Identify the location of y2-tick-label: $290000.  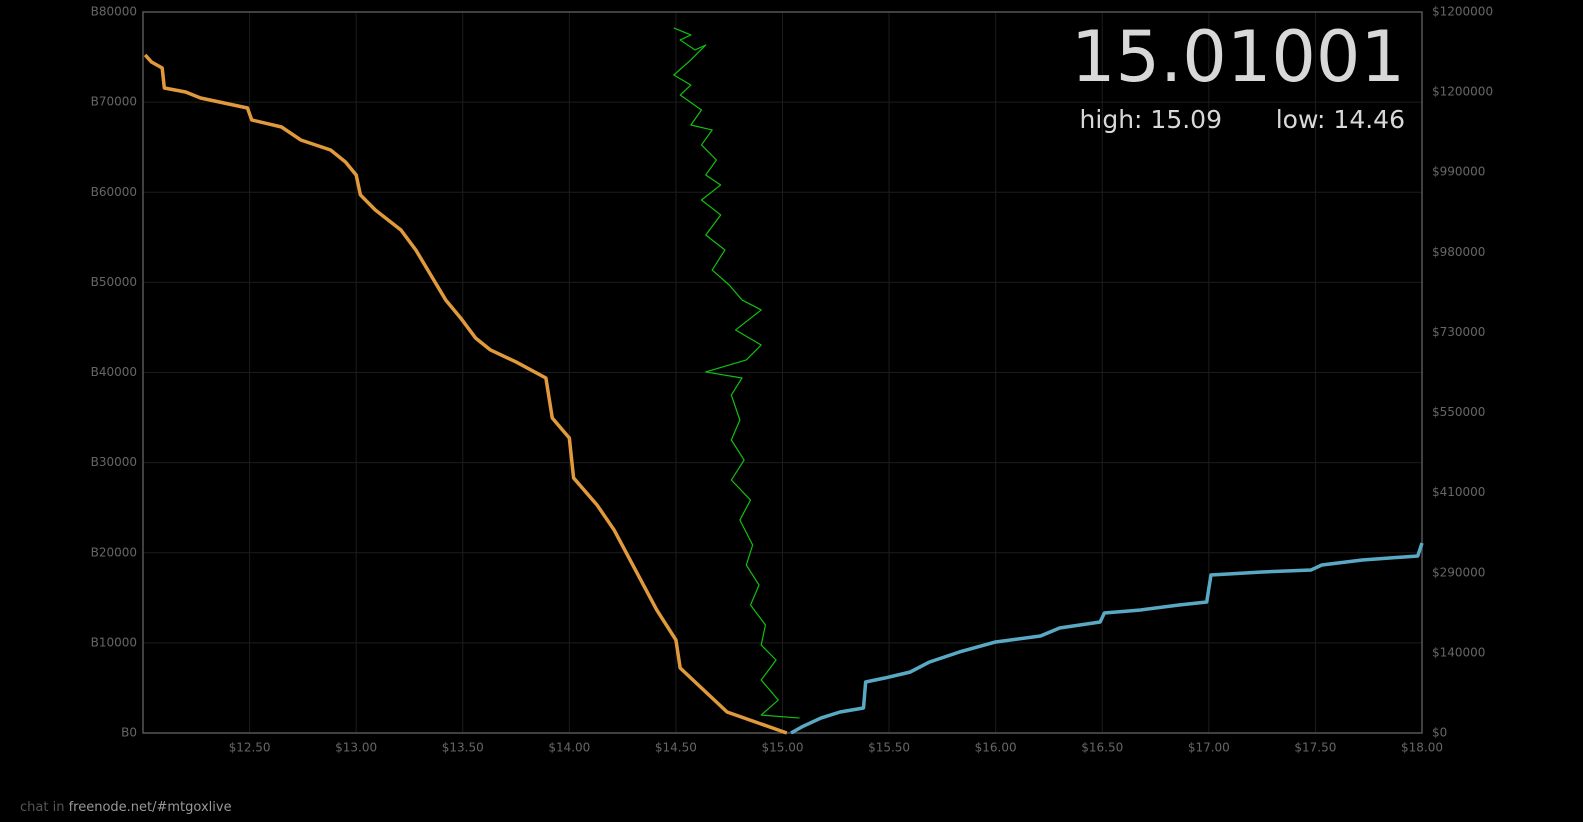
(1458, 572).